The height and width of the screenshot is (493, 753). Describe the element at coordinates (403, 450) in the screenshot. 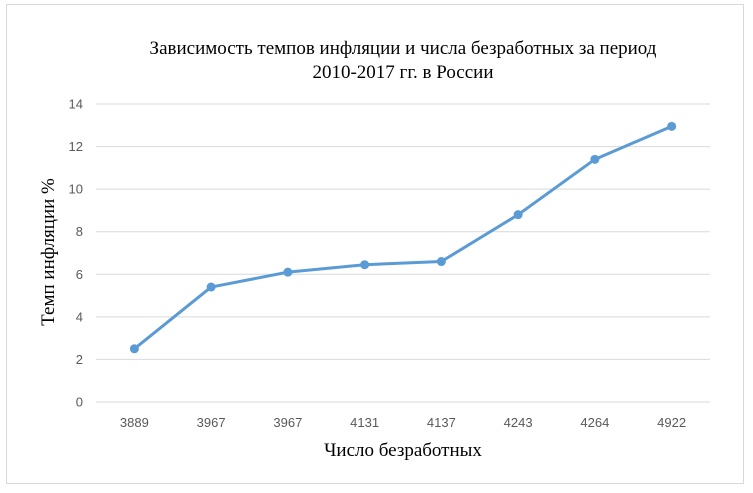

I see `x-axis-title: Число безработных` at that location.